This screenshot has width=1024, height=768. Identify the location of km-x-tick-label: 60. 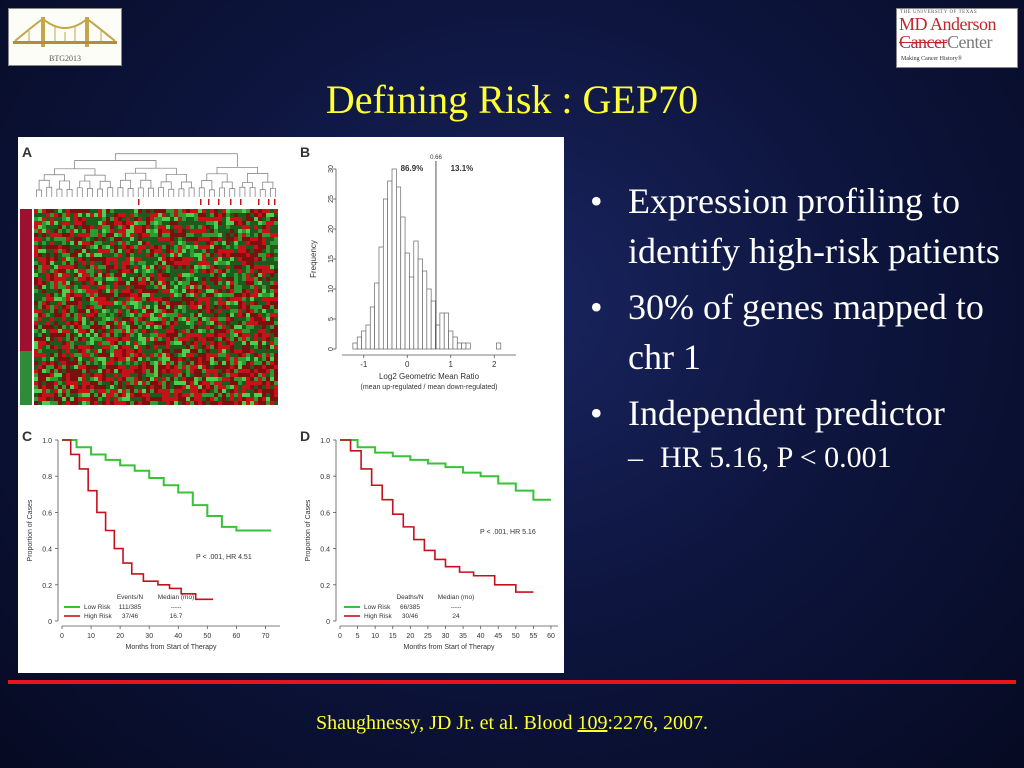
(551, 636).